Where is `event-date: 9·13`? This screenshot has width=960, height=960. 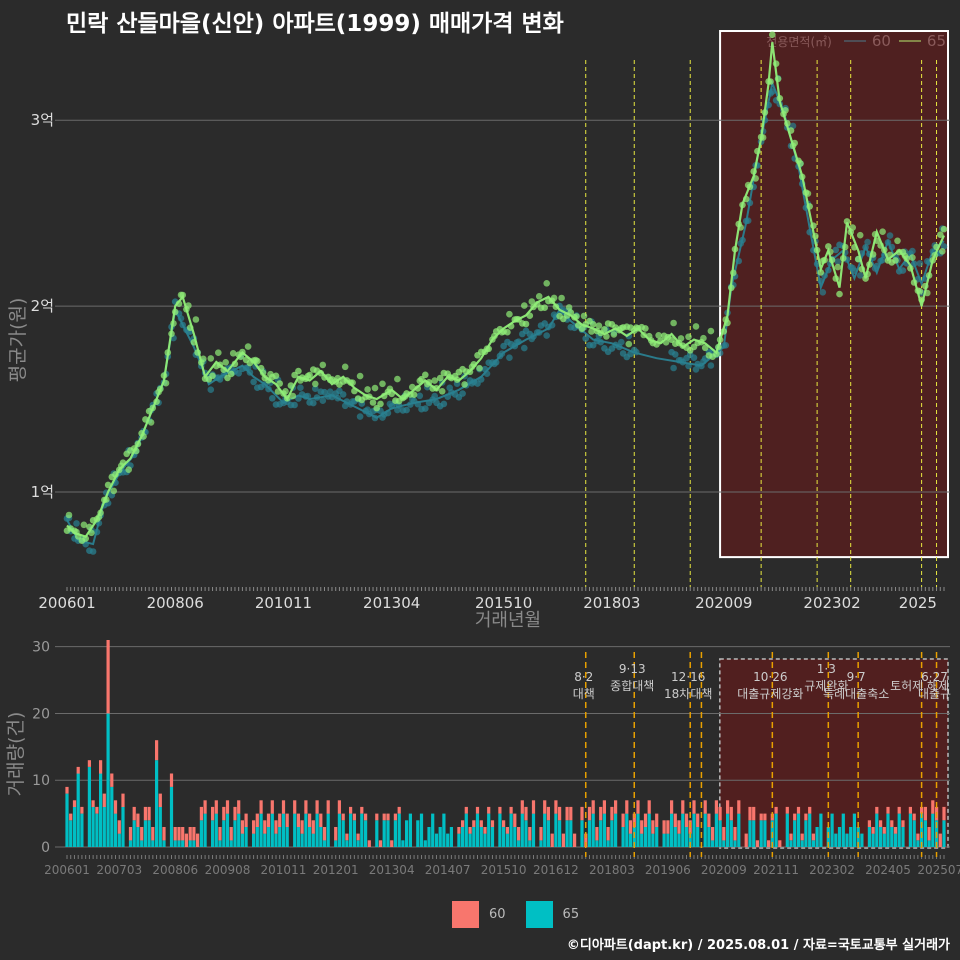 event-date: 9·13 is located at coordinates (632, 669).